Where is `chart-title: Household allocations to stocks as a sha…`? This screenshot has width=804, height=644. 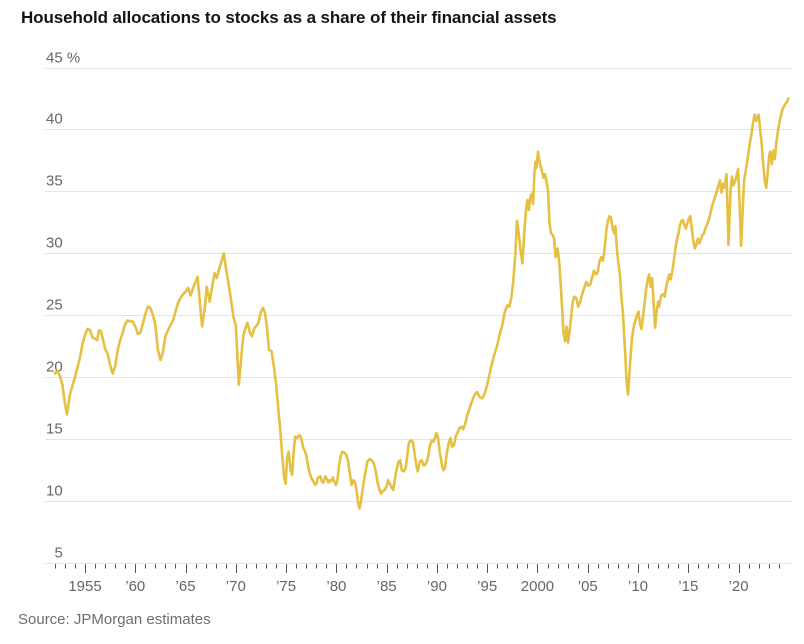 chart-title: Household allocations to stocks as a sha… is located at coordinates (289, 17).